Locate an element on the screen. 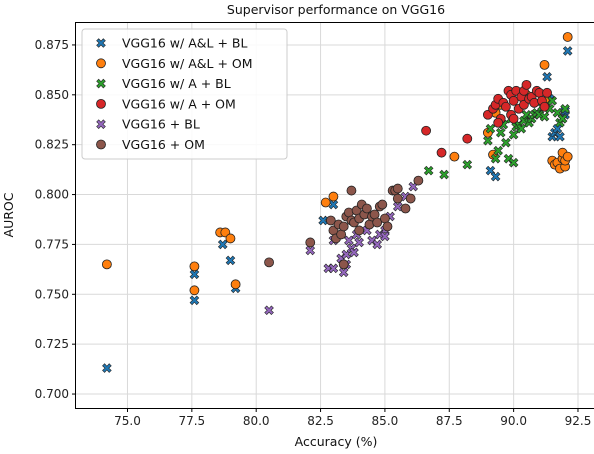  y-tick-label: 0.800 is located at coordinates (52, 195).